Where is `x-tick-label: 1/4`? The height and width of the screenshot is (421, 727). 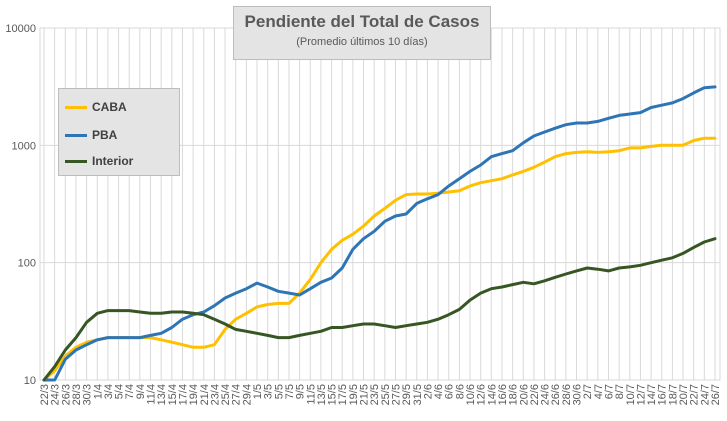
x-tick-label: 1/4 is located at coordinates (98, 391).